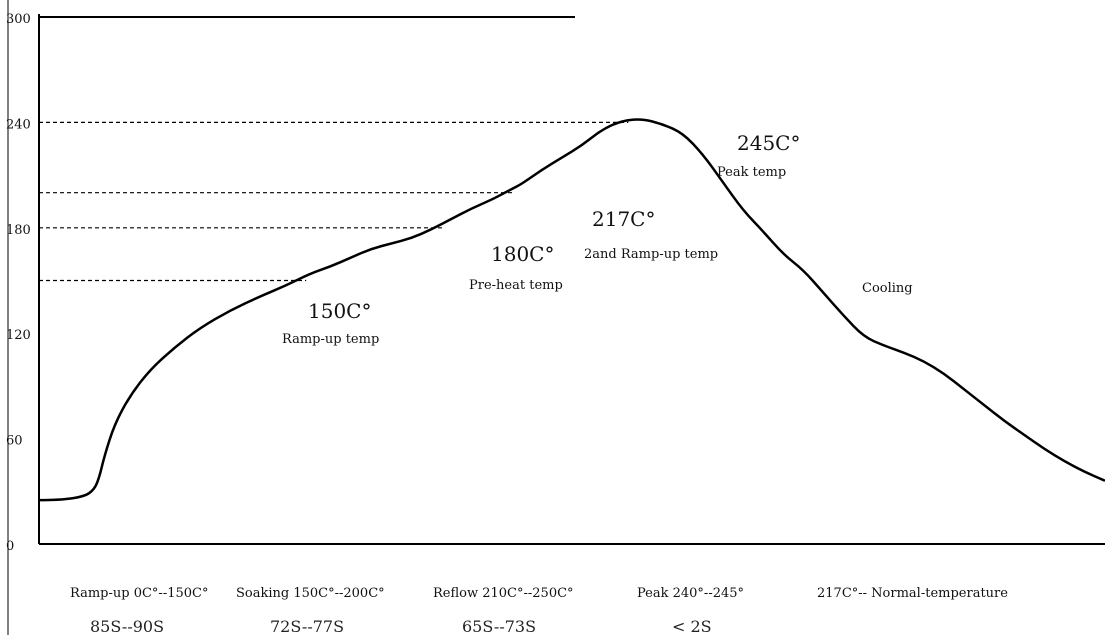 The image size is (1105, 635). What do you see at coordinates (623, 219) in the screenshot?
I see `annotation-value: 217C°` at bounding box center [623, 219].